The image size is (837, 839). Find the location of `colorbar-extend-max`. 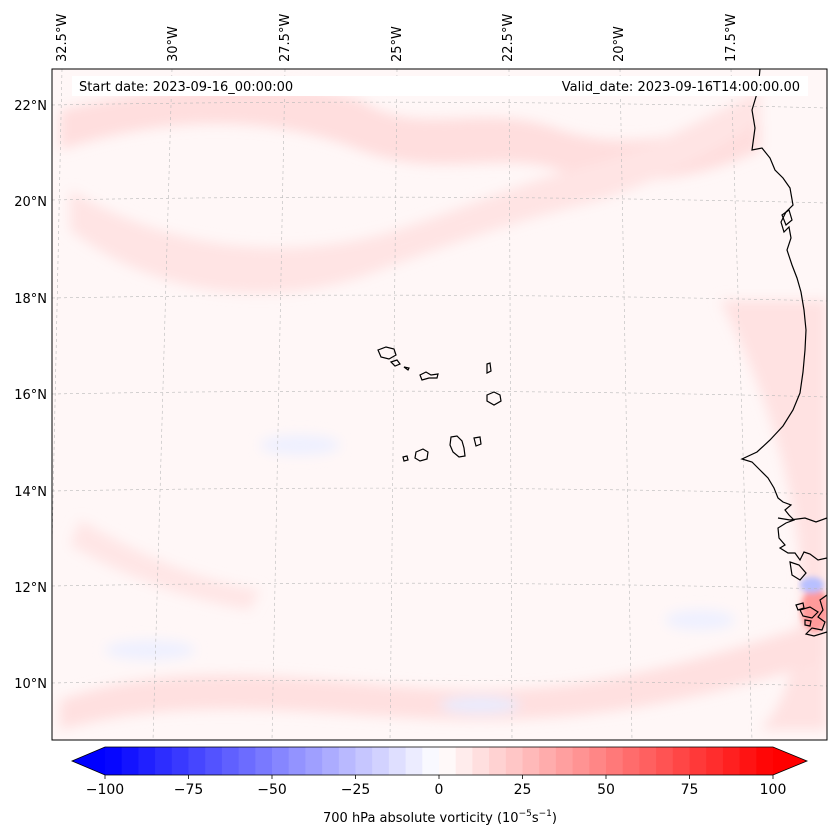

colorbar-extend-max is located at coordinates (790, 761).